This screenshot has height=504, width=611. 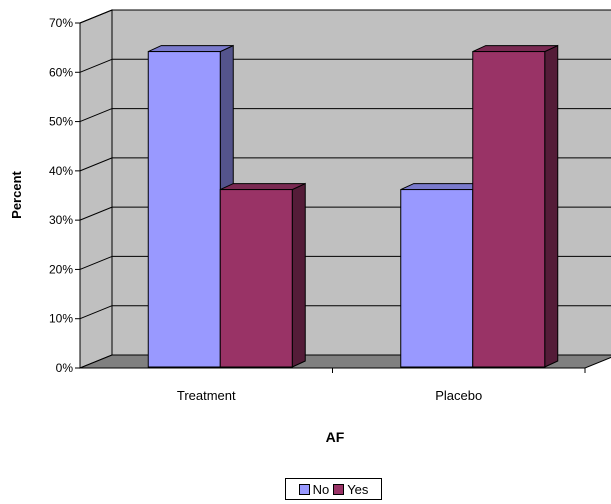 What do you see at coordinates (61, 269) in the screenshot?
I see `y-tick-label: 20%` at bounding box center [61, 269].